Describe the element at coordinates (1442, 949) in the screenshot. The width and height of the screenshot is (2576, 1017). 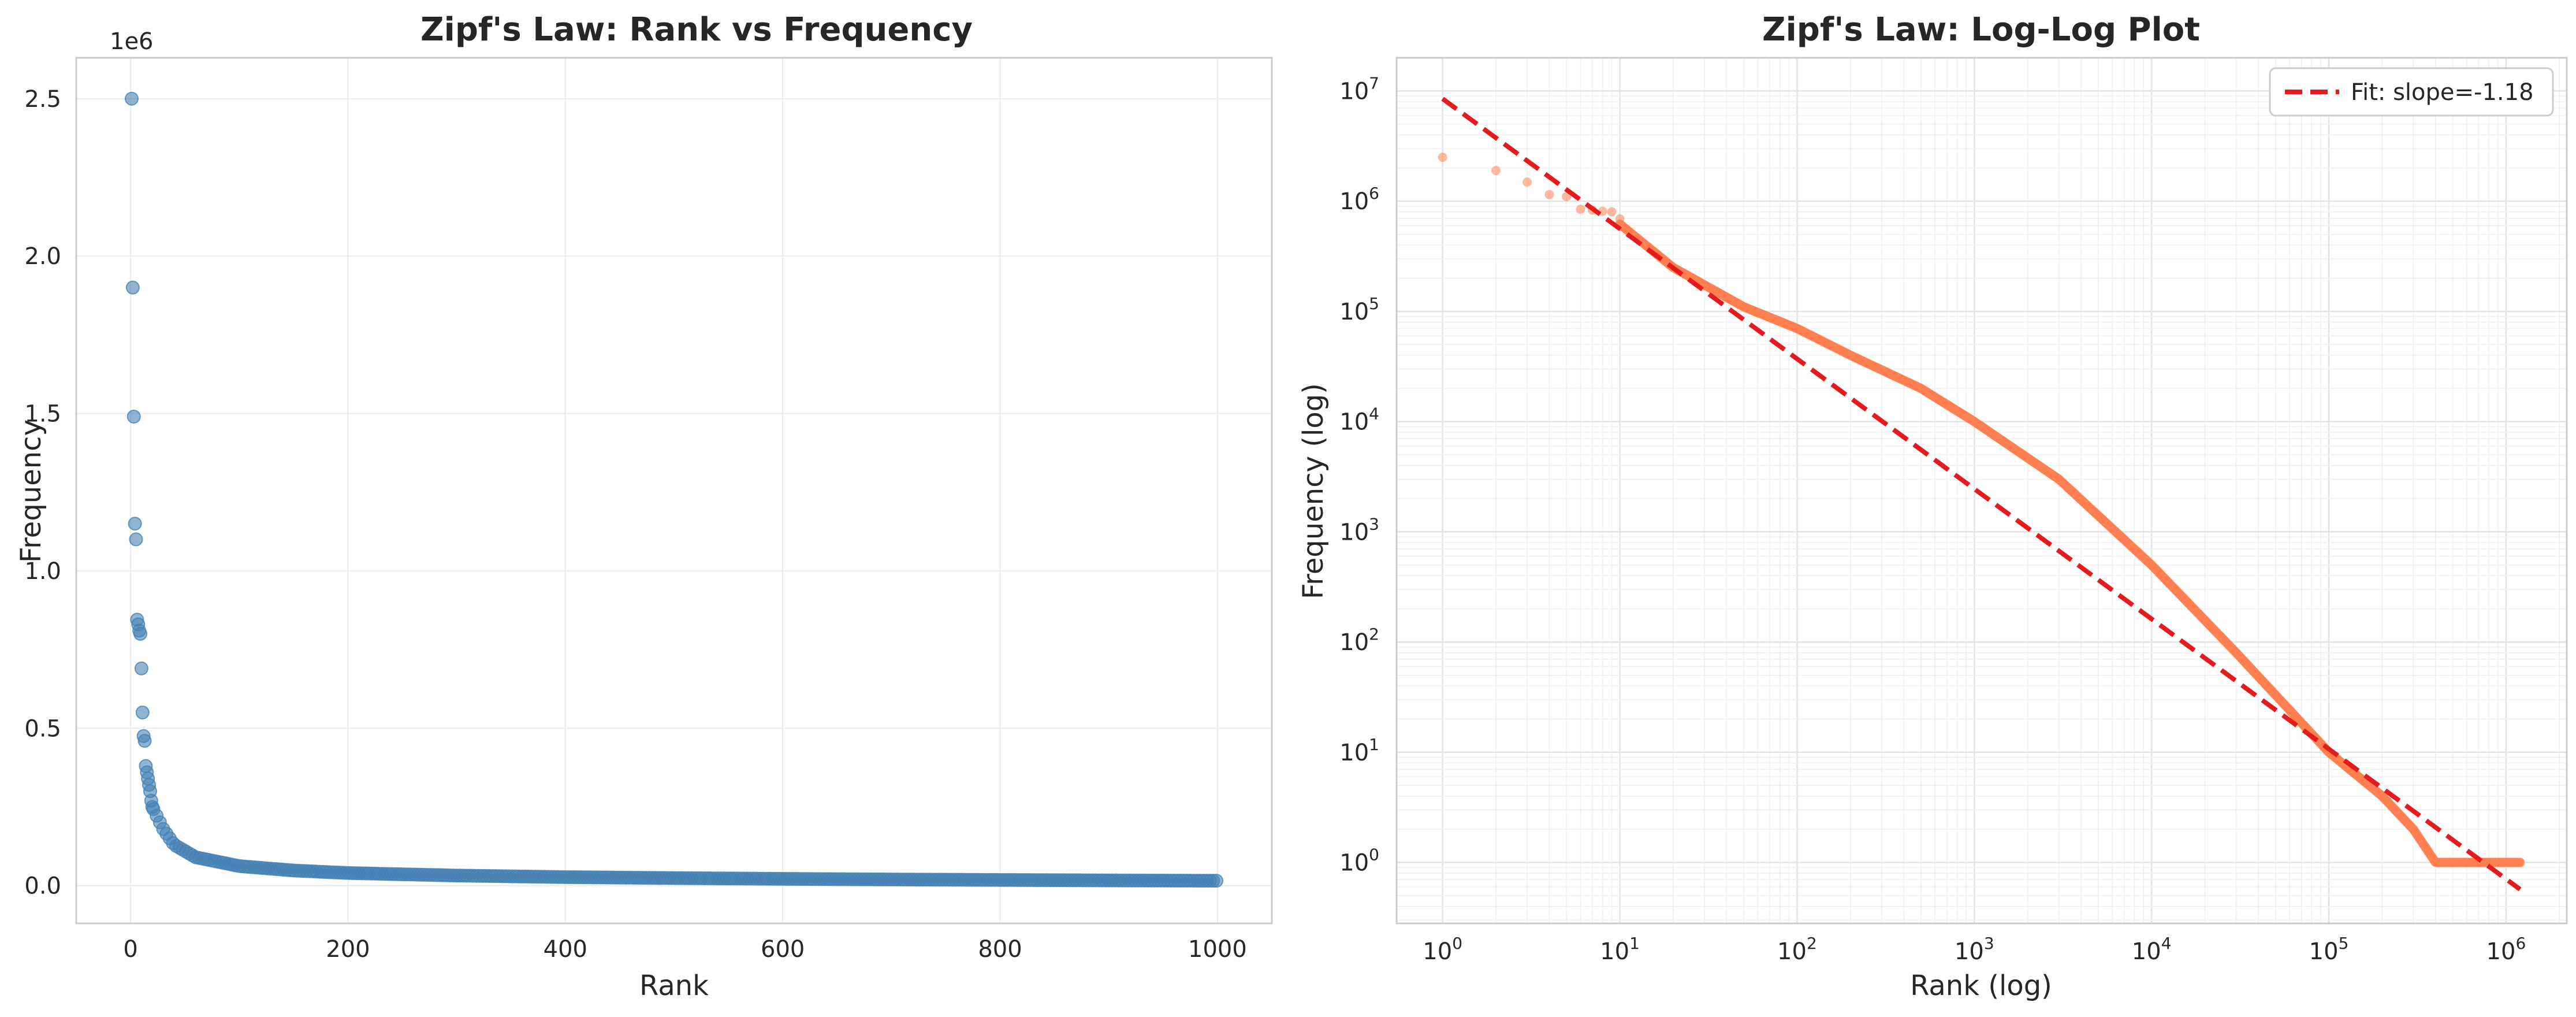
I see `x-tick-label: 10⁰` at that location.